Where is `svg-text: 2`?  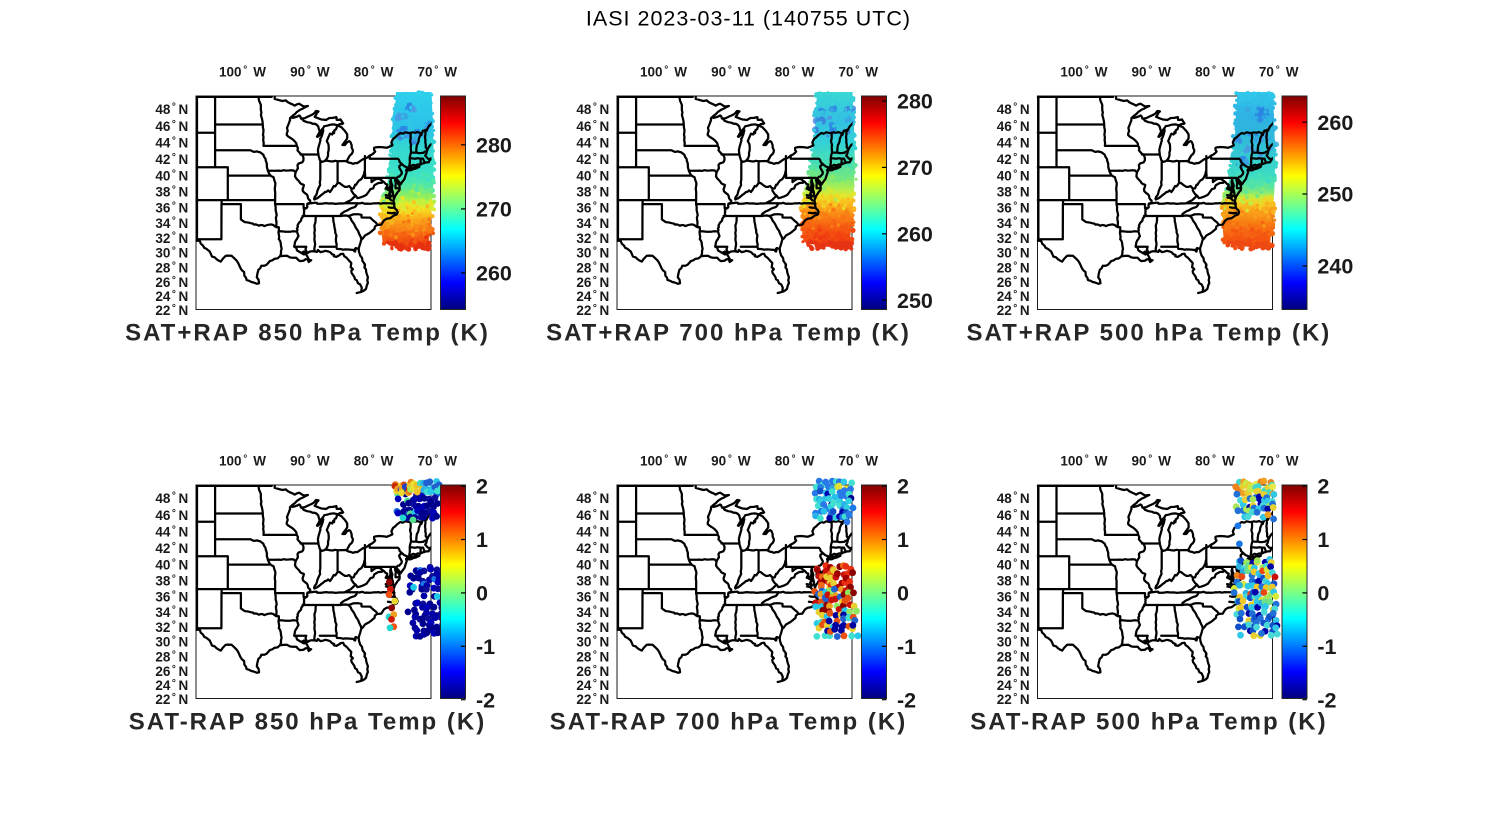 svg-text: 2 is located at coordinates (903, 487).